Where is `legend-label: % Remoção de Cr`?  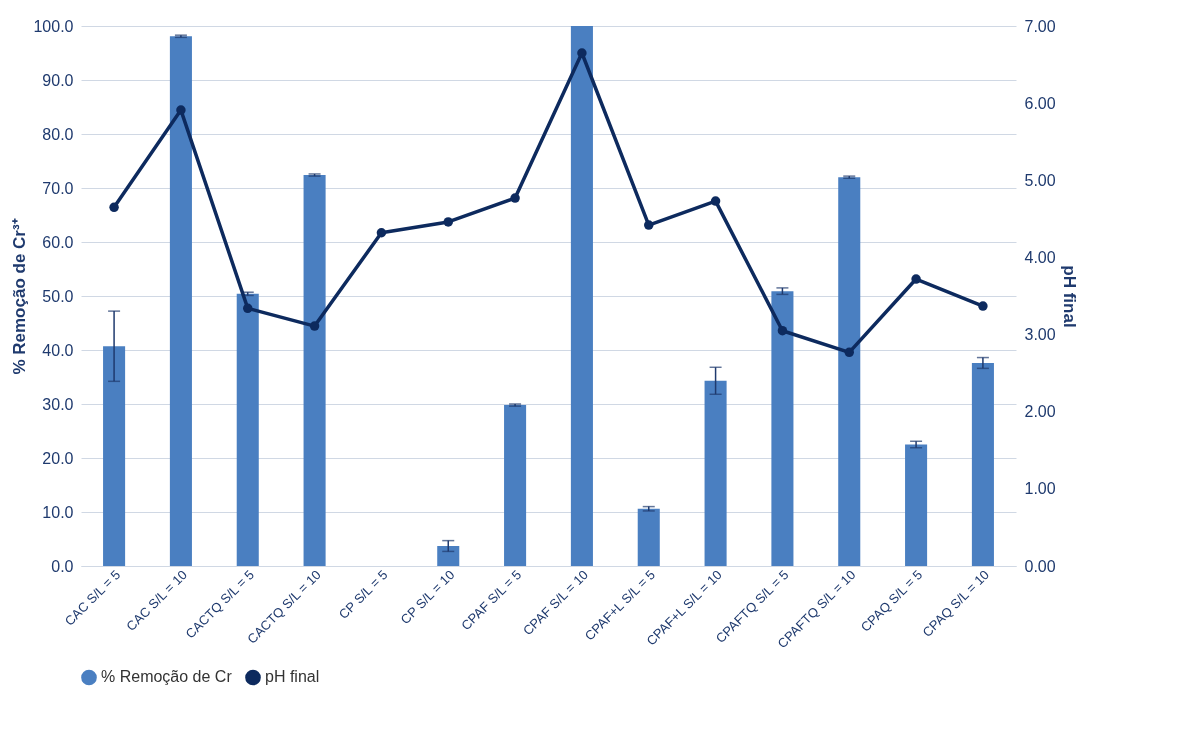 legend-label: % Remoção de Cr is located at coordinates (167, 677).